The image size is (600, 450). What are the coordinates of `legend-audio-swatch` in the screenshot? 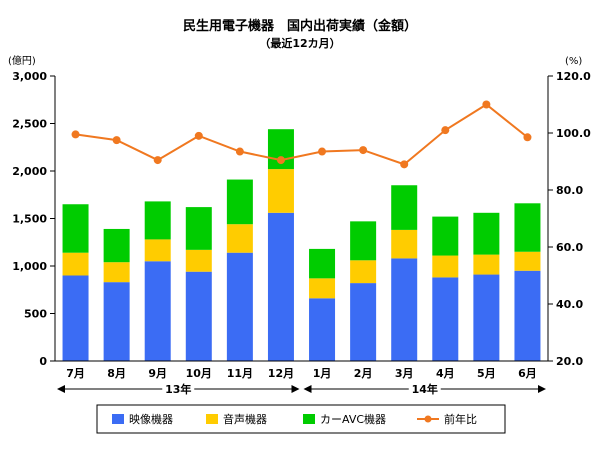 It's located at (212, 419).